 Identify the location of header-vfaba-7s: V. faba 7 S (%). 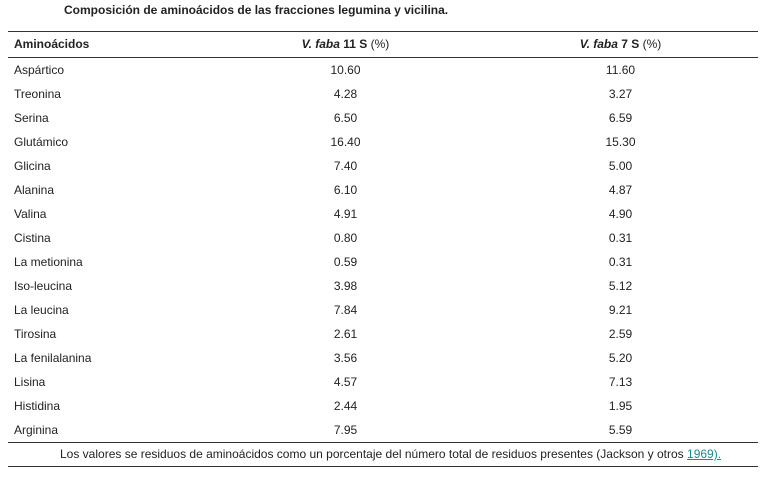
(620, 45).